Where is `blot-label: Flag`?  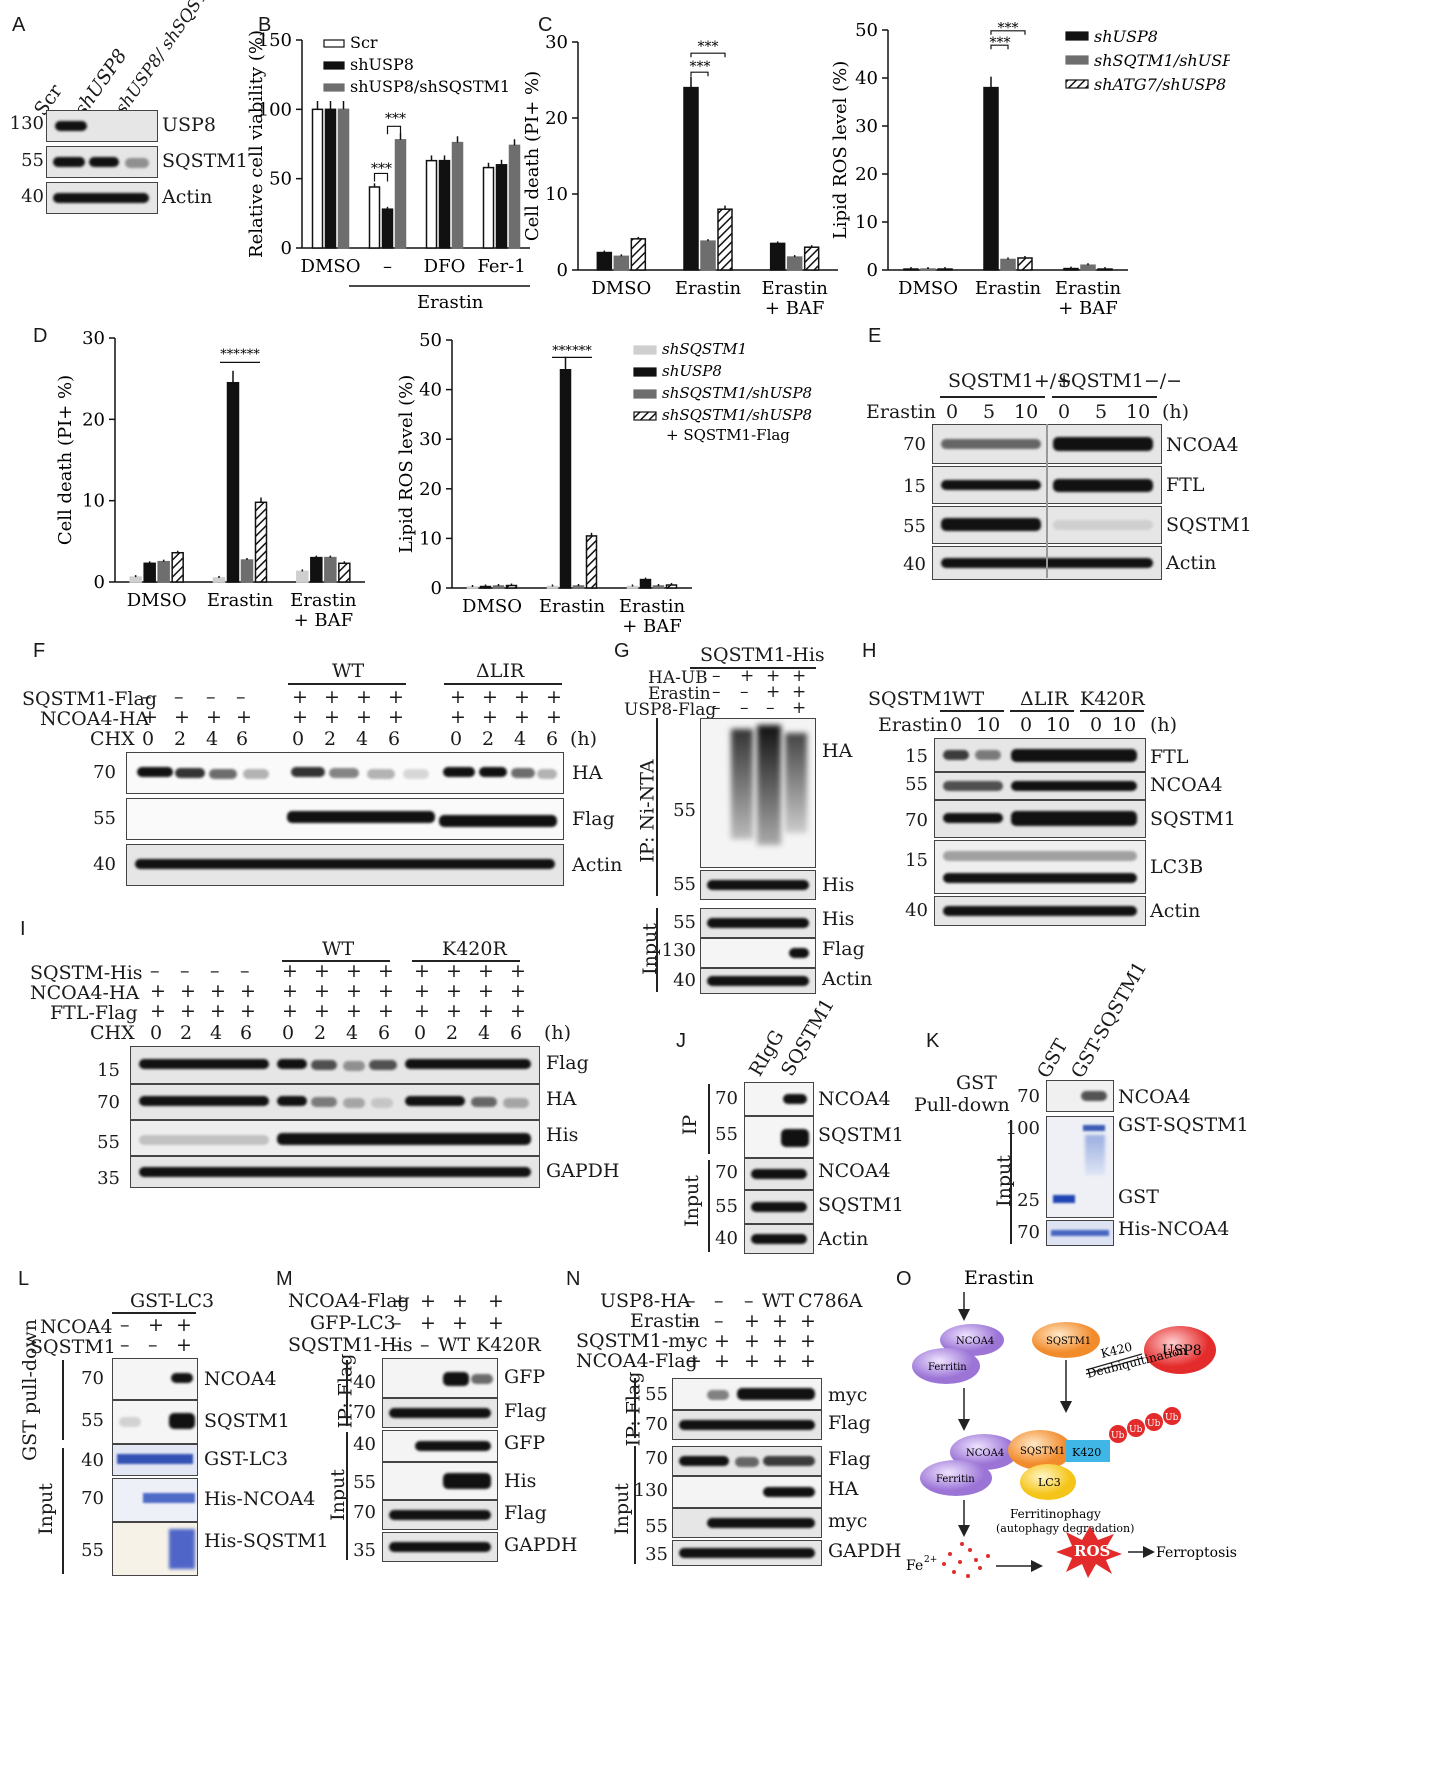 blot-label: Flag is located at coordinates (525, 1411).